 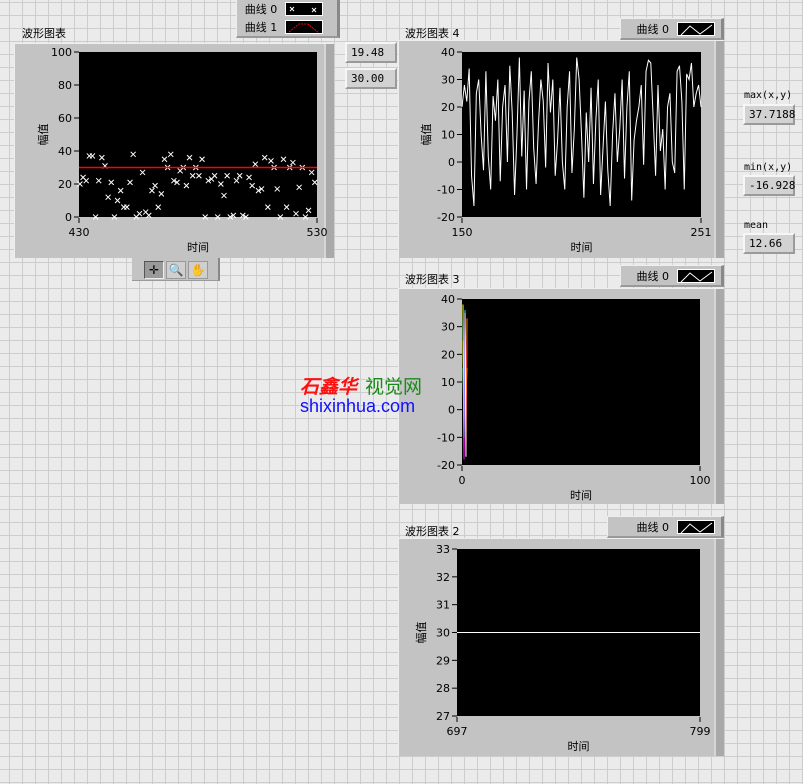 What do you see at coordinates (61, 52) in the screenshot?
I see `y-tick-label: 100` at bounding box center [61, 52].